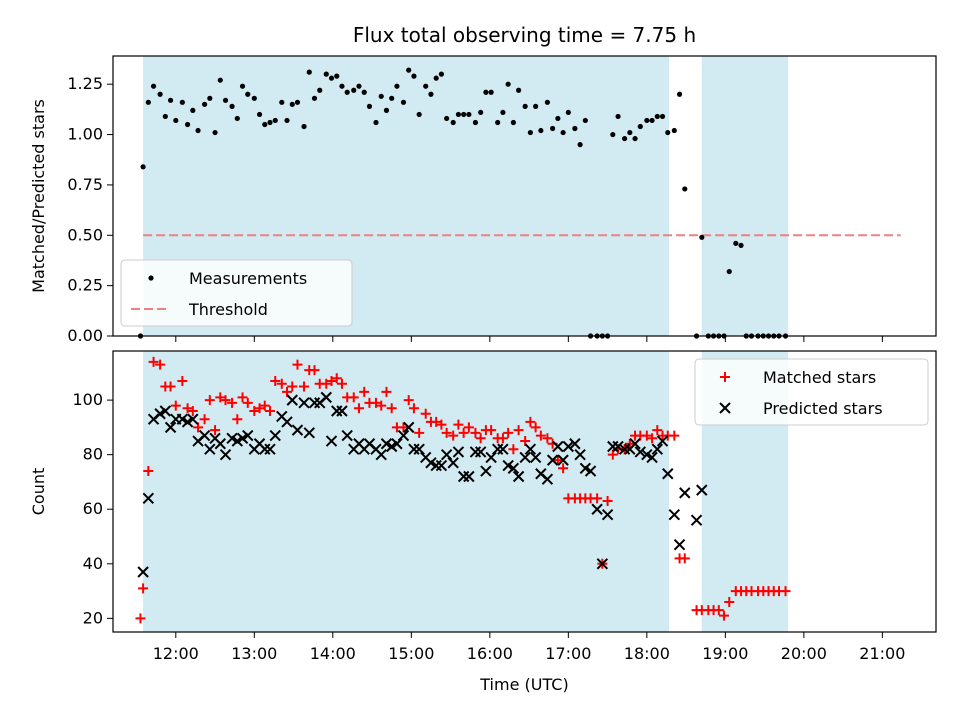 This screenshot has width=960, height=720. I want to click on x-tick-label: 14:00, so click(333, 653).